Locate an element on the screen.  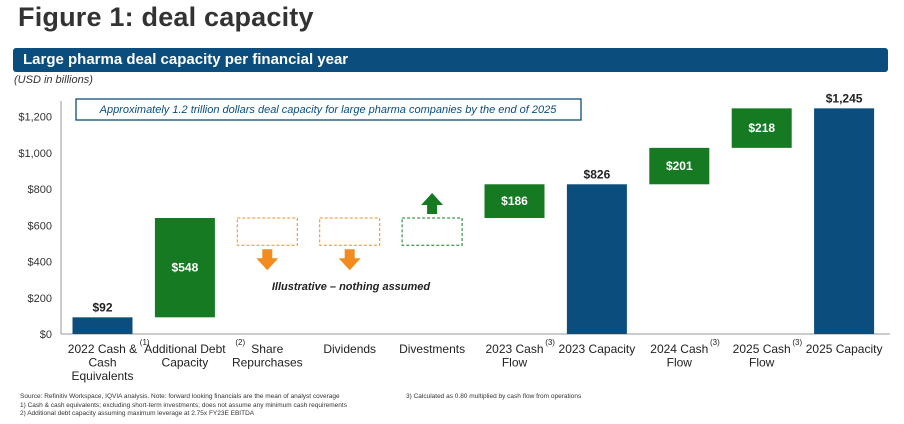
annotation-box is located at coordinates (328, 109).